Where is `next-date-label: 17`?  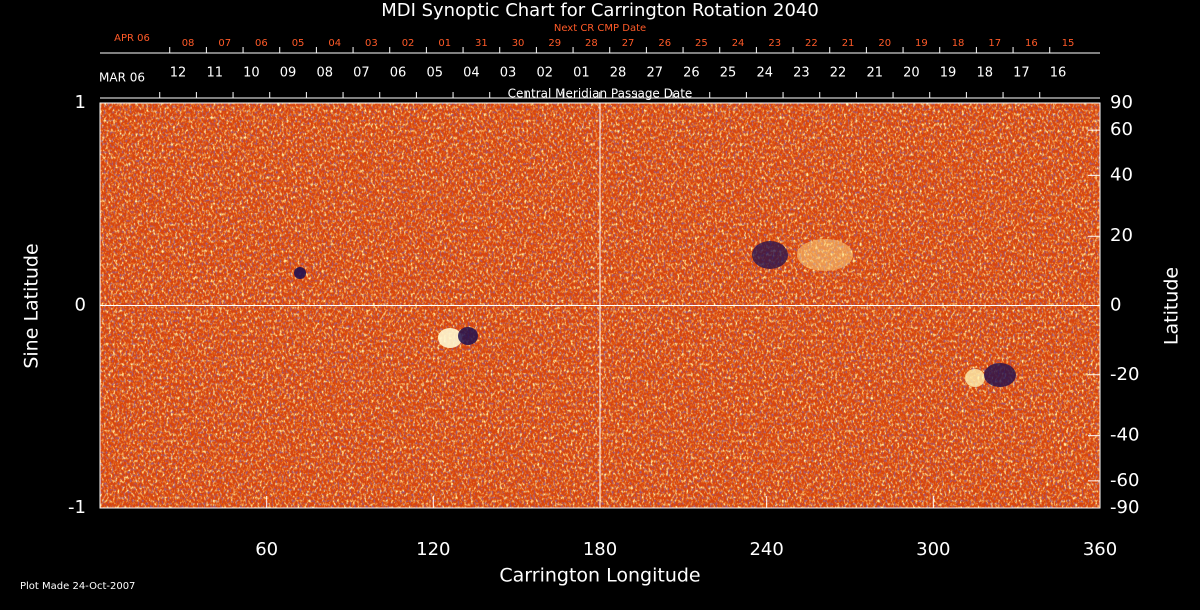 next-date-label: 17 is located at coordinates (994, 43).